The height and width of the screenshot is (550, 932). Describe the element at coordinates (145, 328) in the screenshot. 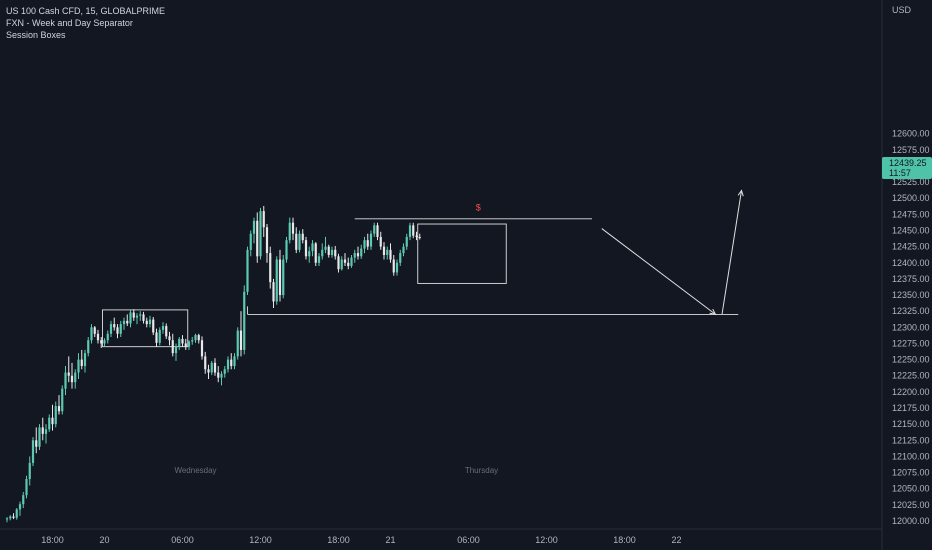

I see `session-box` at that location.